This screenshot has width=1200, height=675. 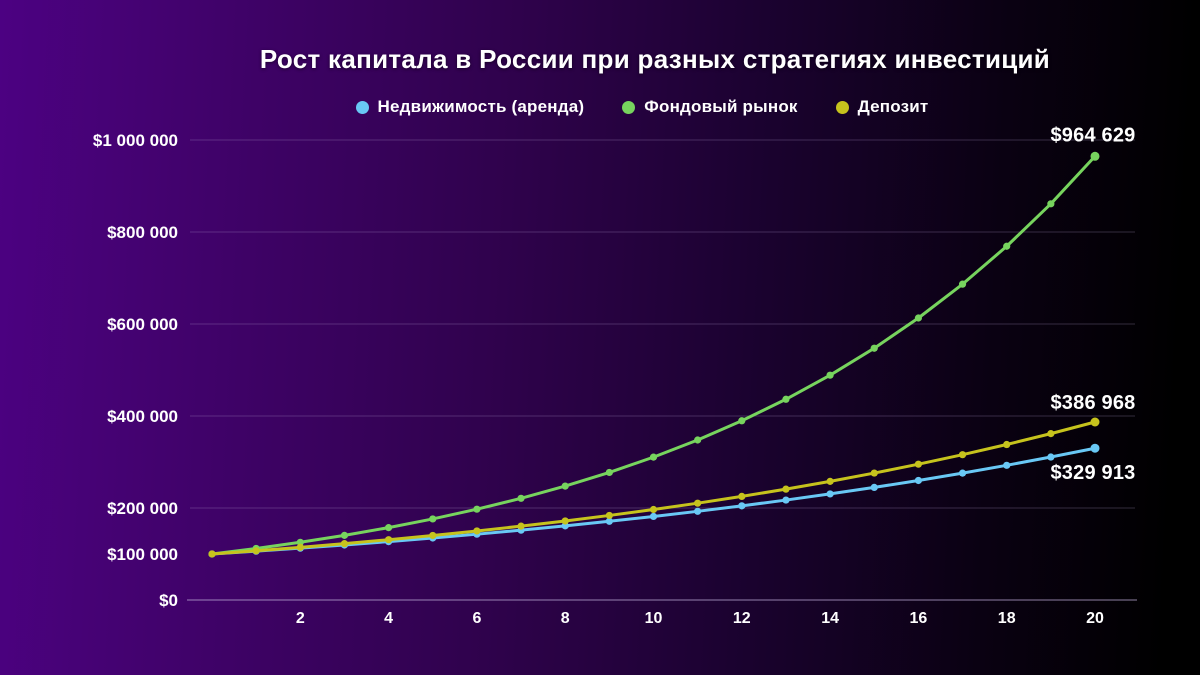 What do you see at coordinates (142, 232) in the screenshot?
I see `y-tick-label-1: $800 000` at bounding box center [142, 232].